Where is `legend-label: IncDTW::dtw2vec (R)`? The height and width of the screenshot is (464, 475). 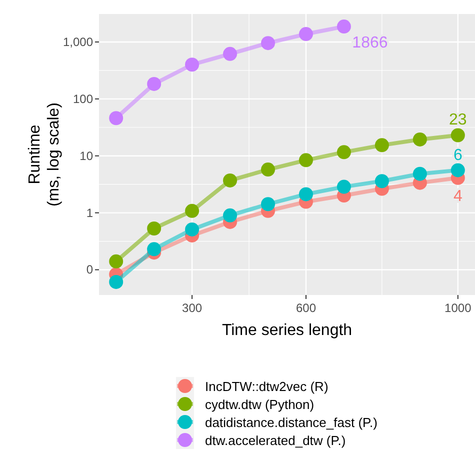
legend-label: IncDTW::dtw2vec (R) is located at coordinates (266, 386).